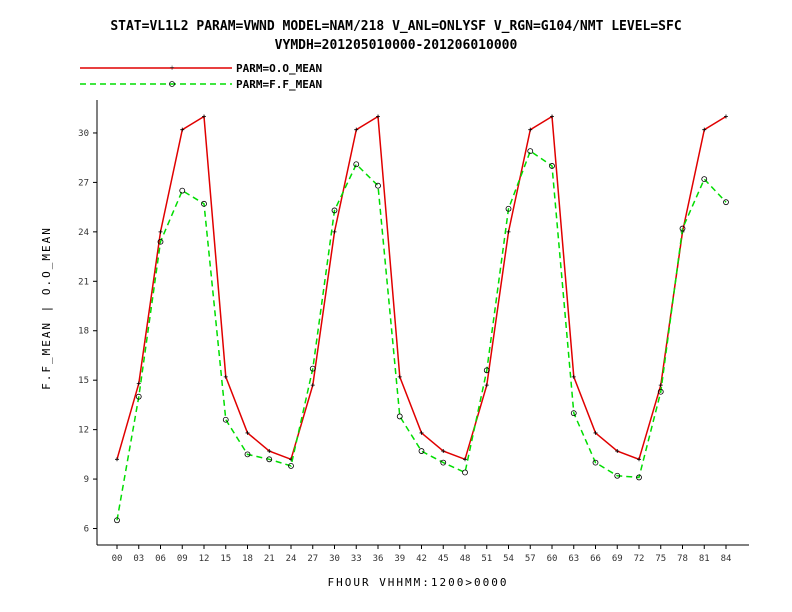 The width and height of the screenshot is (792, 612). What do you see at coordinates (83, 332) in the screenshot?
I see `y-tick-label: 18` at bounding box center [83, 332].